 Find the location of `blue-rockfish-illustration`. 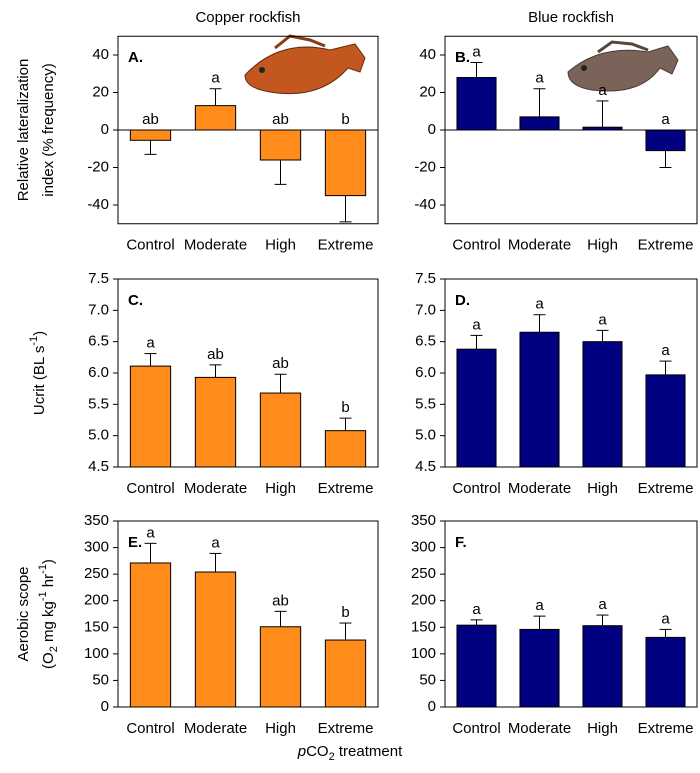

blue-rockfish-illustration is located at coordinates (623, 66).